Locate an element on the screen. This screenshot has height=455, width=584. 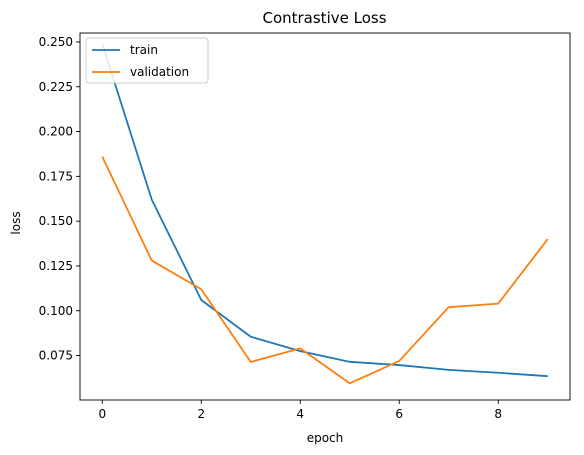
y-tick-label: 0.125 is located at coordinates (56, 266).